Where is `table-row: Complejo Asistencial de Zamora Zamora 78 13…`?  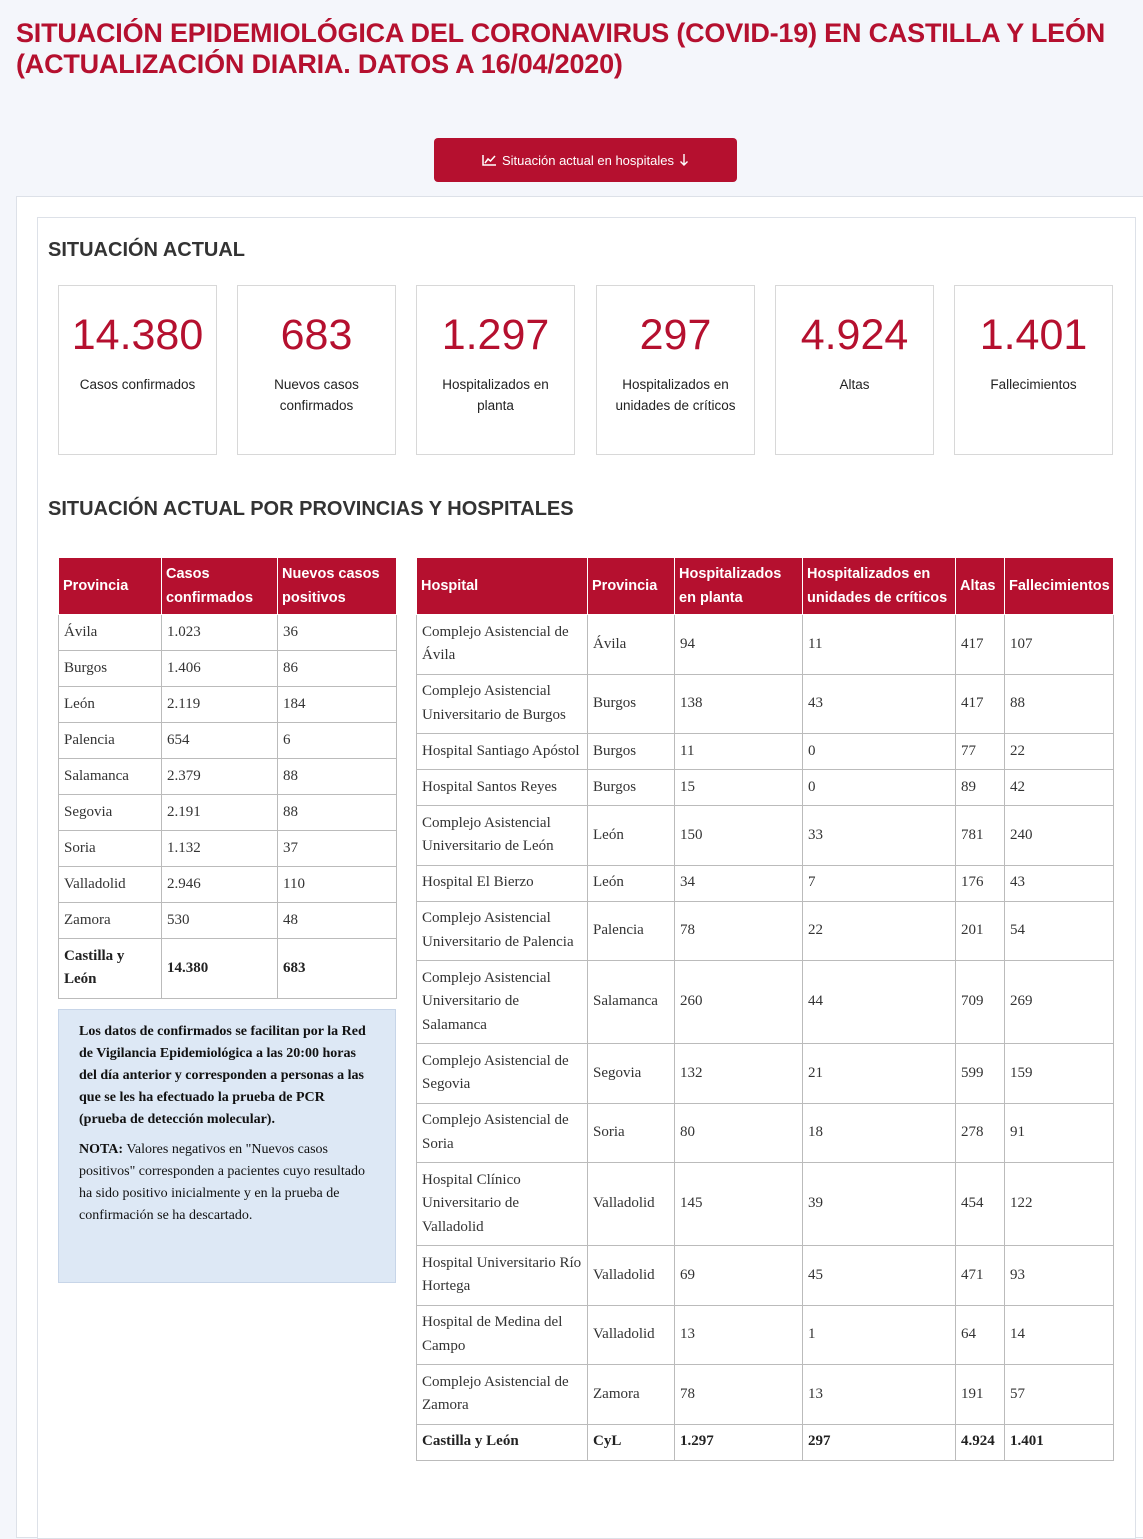
table-row: Complejo Asistencial de Zamora Zamora 78 13… is located at coordinates (765, 1394).